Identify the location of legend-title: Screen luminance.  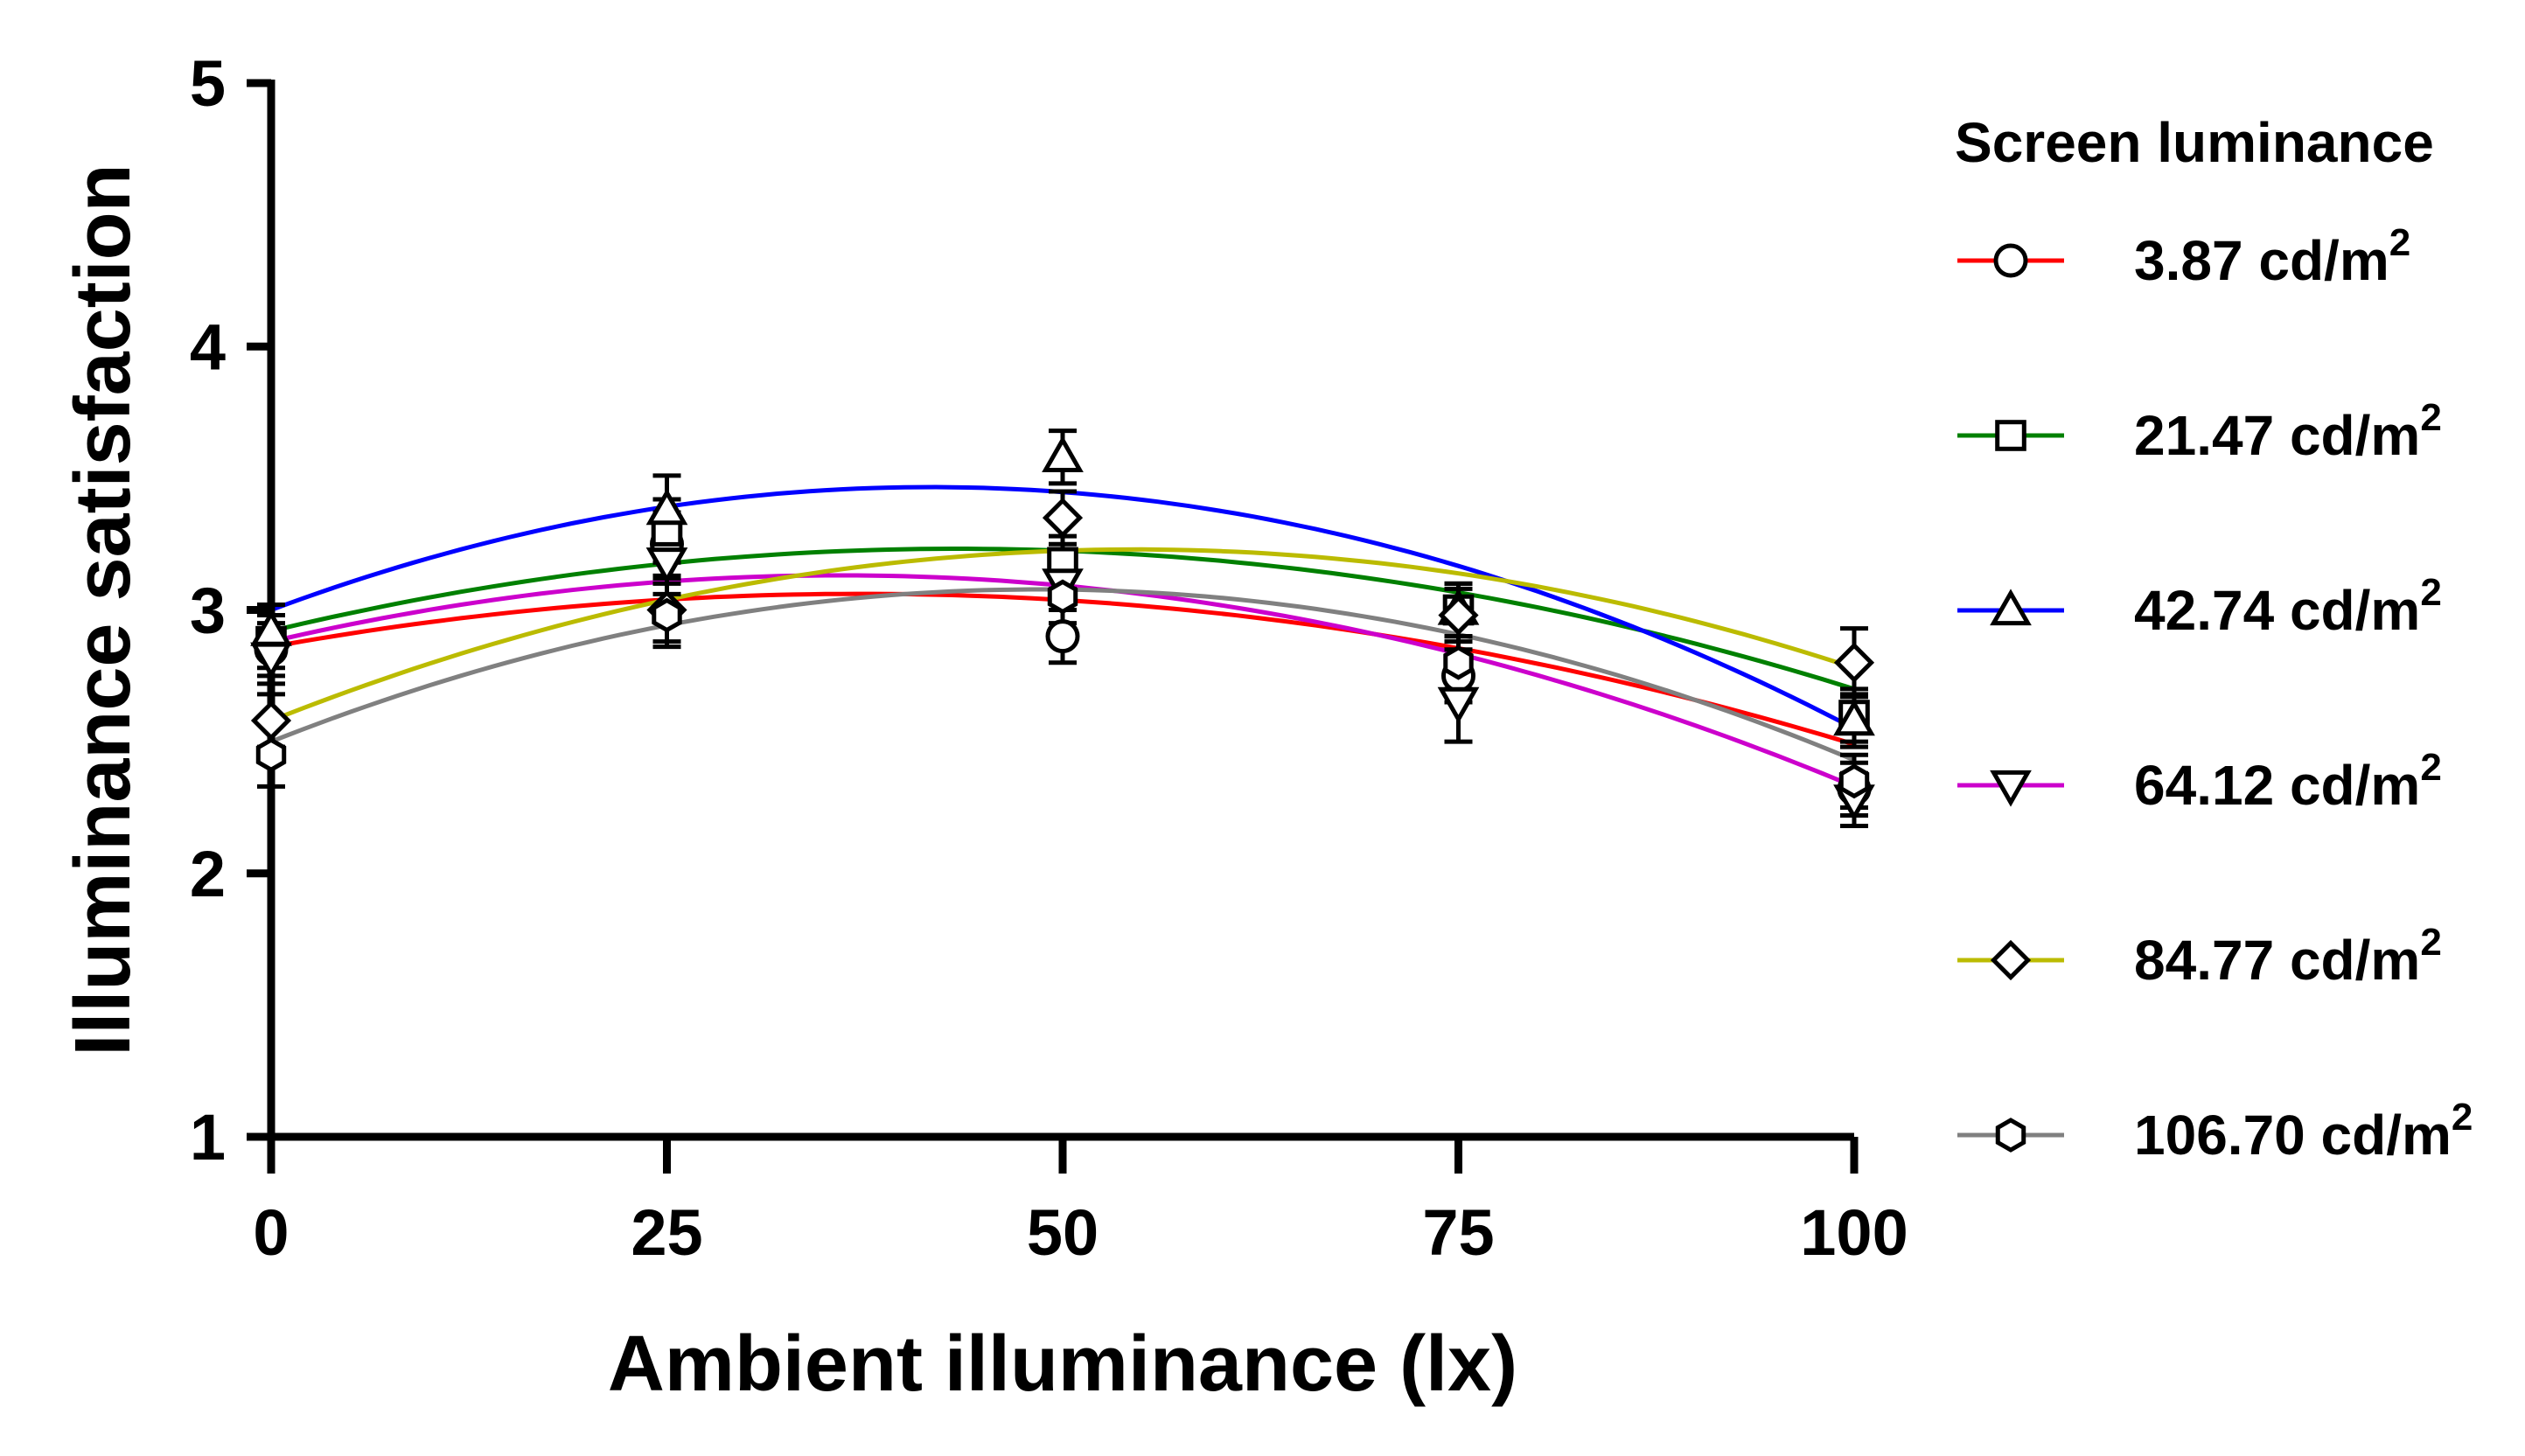
(2194, 142).